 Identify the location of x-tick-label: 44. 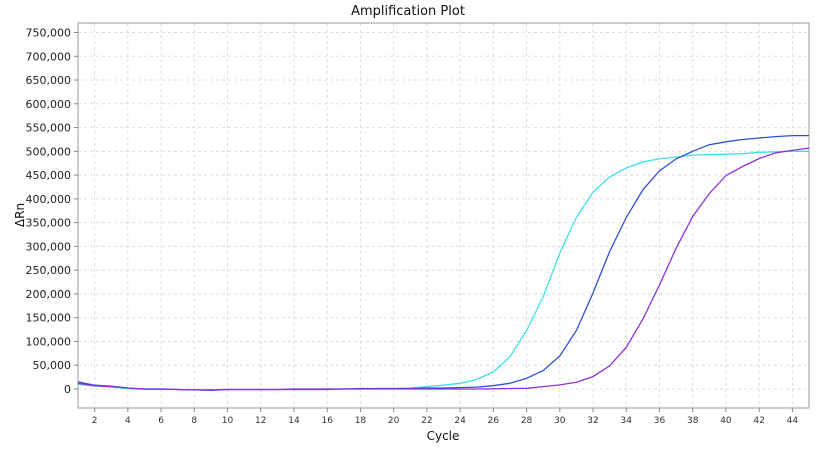
(793, 421).